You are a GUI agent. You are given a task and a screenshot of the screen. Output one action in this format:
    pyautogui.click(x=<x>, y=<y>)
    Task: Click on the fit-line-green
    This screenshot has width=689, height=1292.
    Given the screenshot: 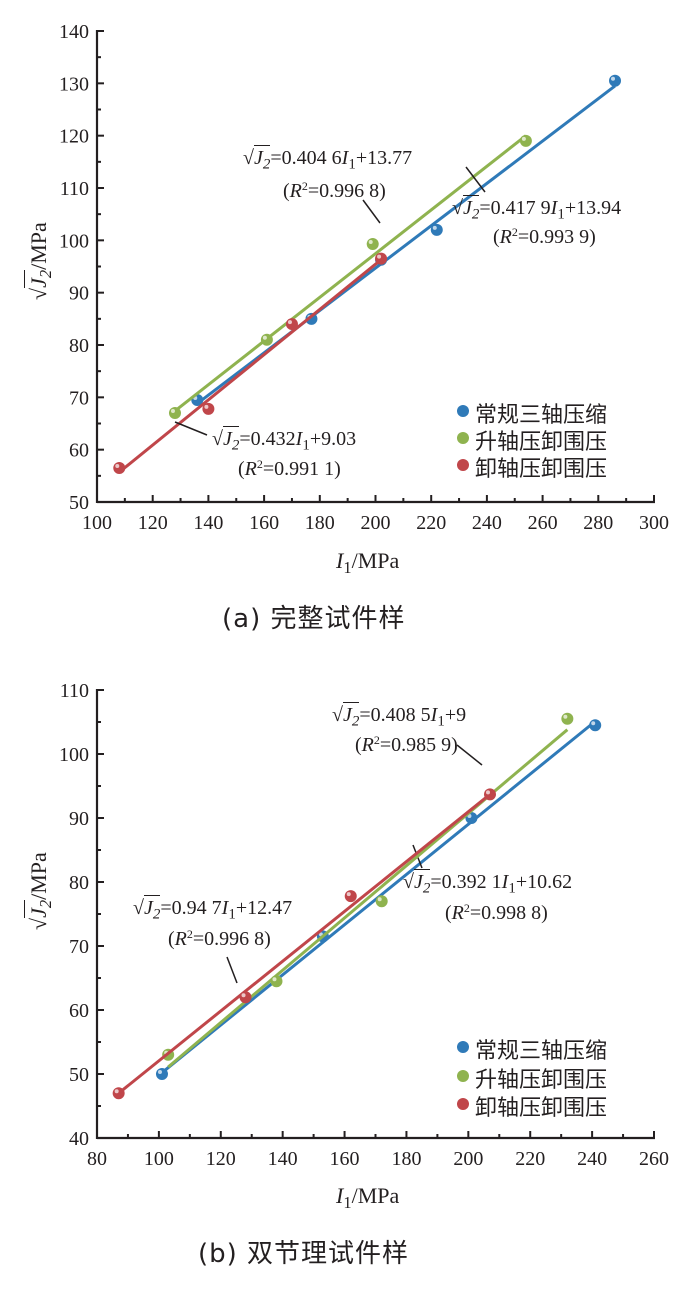 What is the action you would take?
    pyautogui.click(x=350, y=273)
    